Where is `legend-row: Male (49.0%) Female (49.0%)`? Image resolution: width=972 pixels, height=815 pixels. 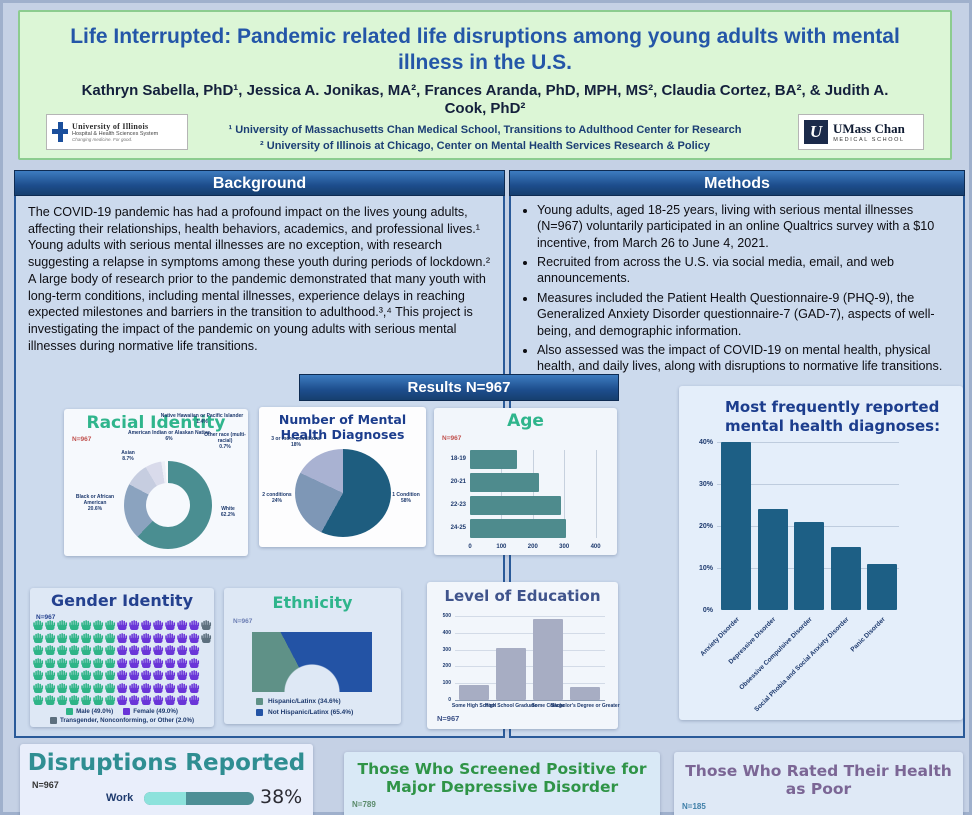 legend-row: Male (49.0%) Female (49.0%) is located at coordinates (122, 711).